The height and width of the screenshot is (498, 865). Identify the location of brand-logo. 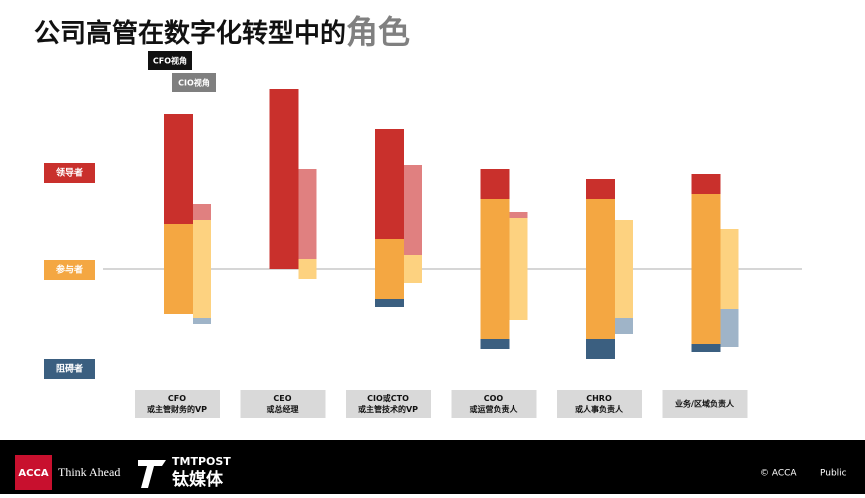
(33, 472).